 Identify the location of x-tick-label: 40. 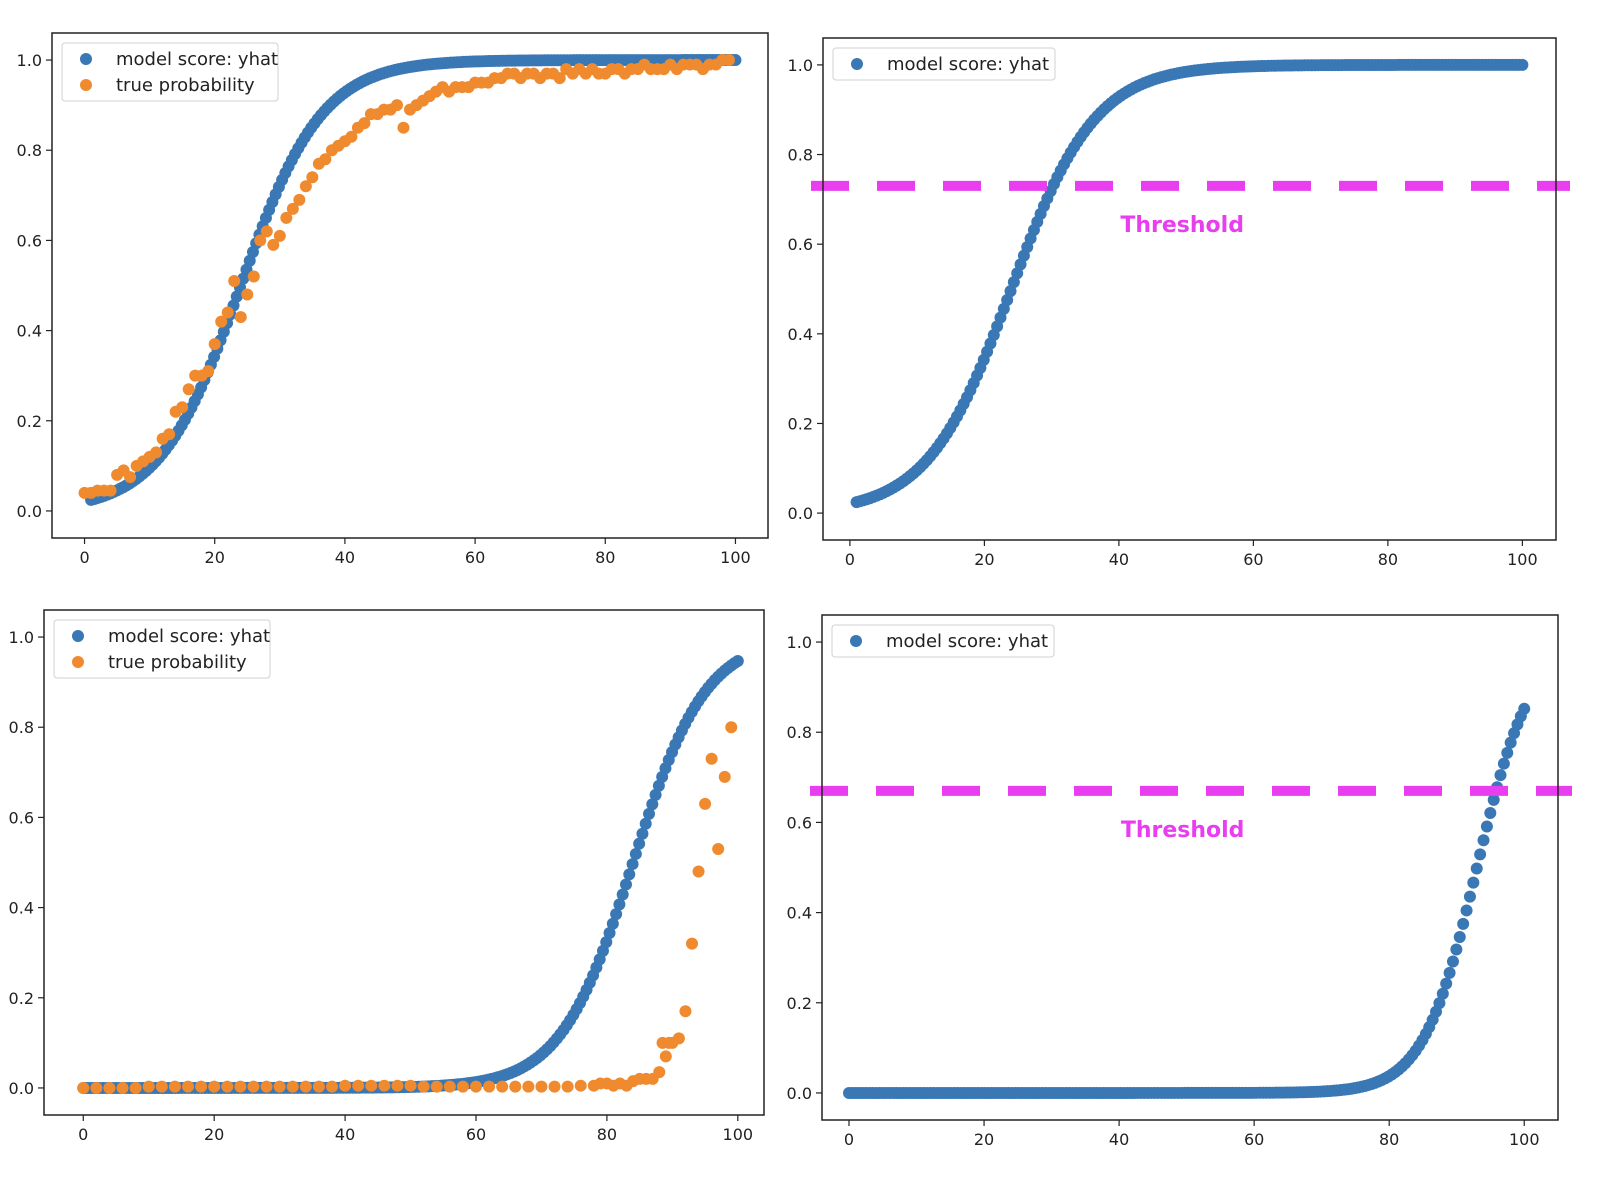
(1119, 559).